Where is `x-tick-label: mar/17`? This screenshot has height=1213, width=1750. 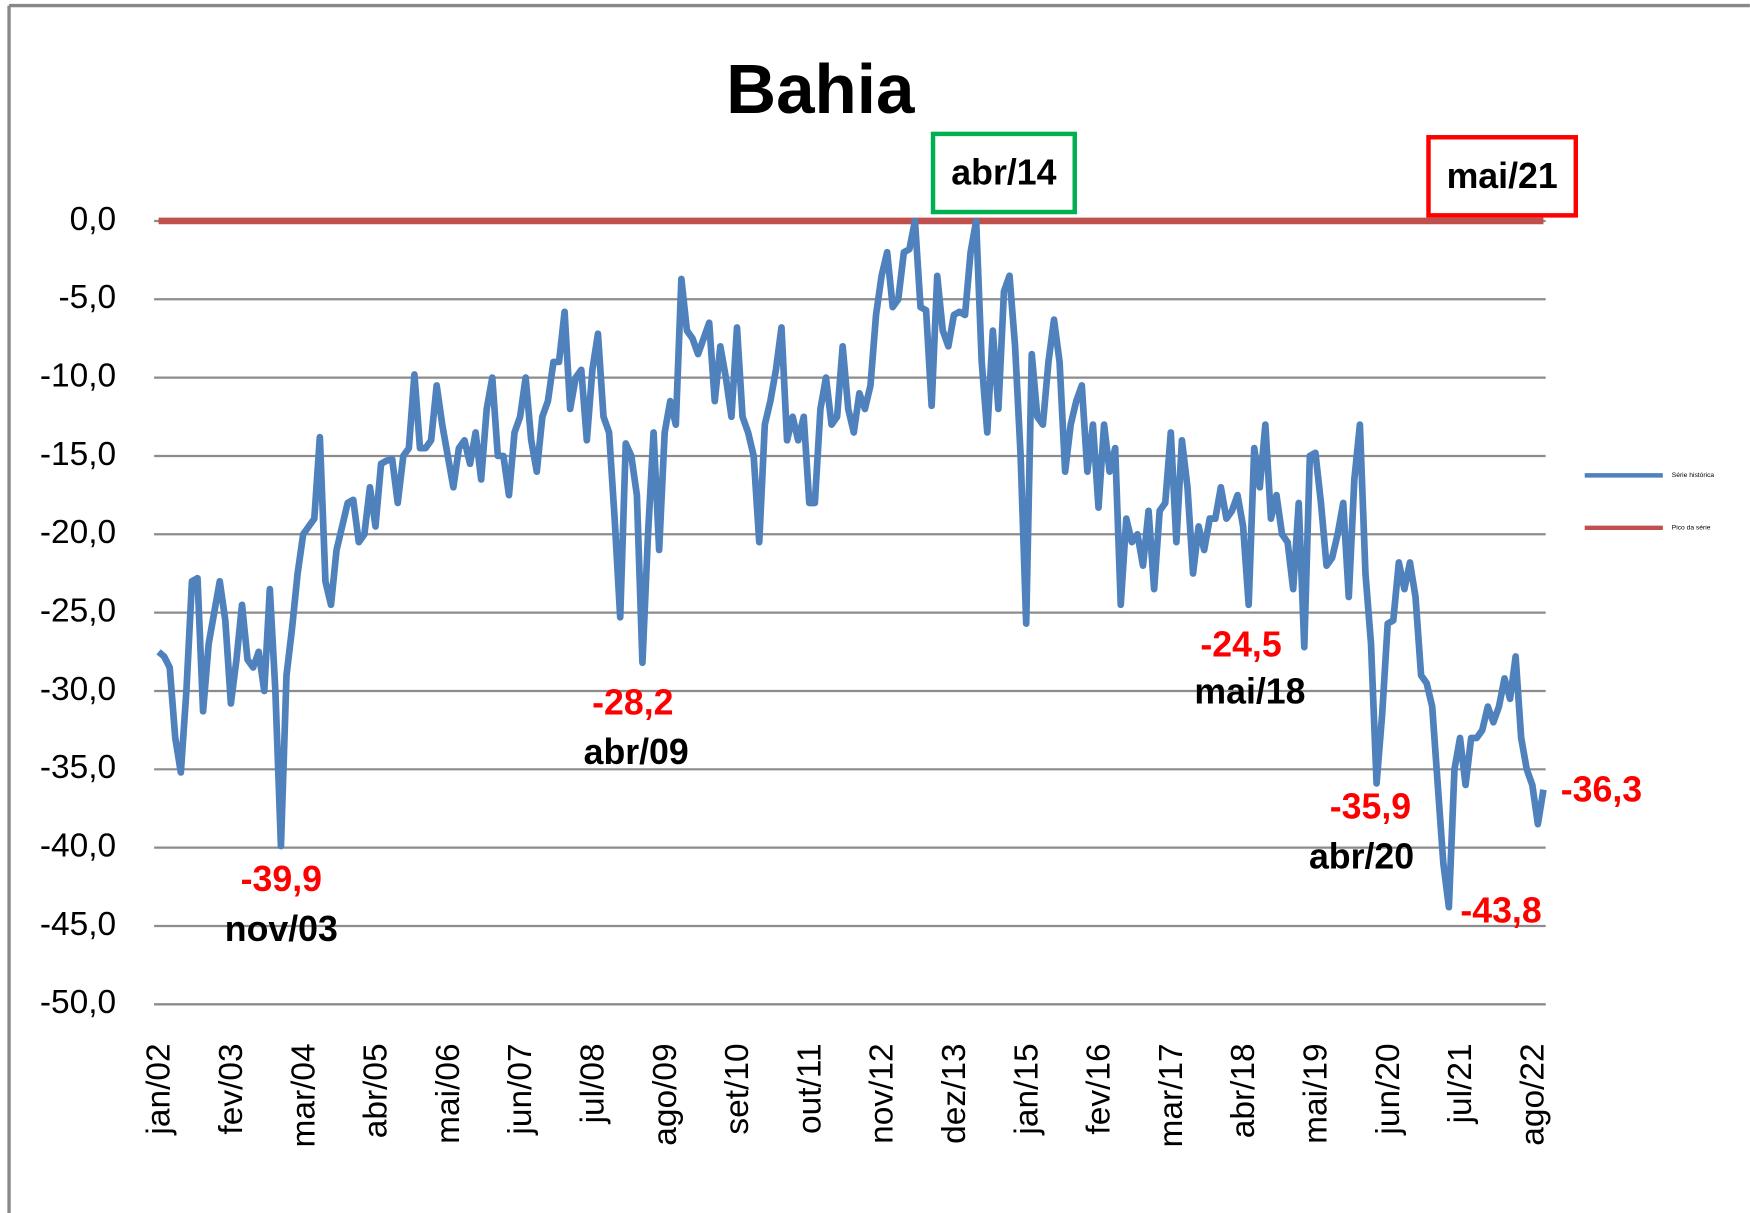
x-tick-label: mar/17 is located at coordinates (1171, 1095).